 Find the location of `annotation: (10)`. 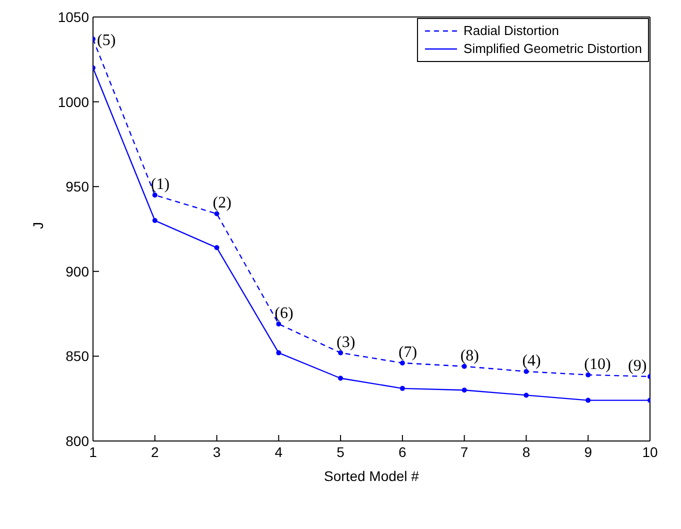

annotation: (10) is located at coordinates (597, 364).